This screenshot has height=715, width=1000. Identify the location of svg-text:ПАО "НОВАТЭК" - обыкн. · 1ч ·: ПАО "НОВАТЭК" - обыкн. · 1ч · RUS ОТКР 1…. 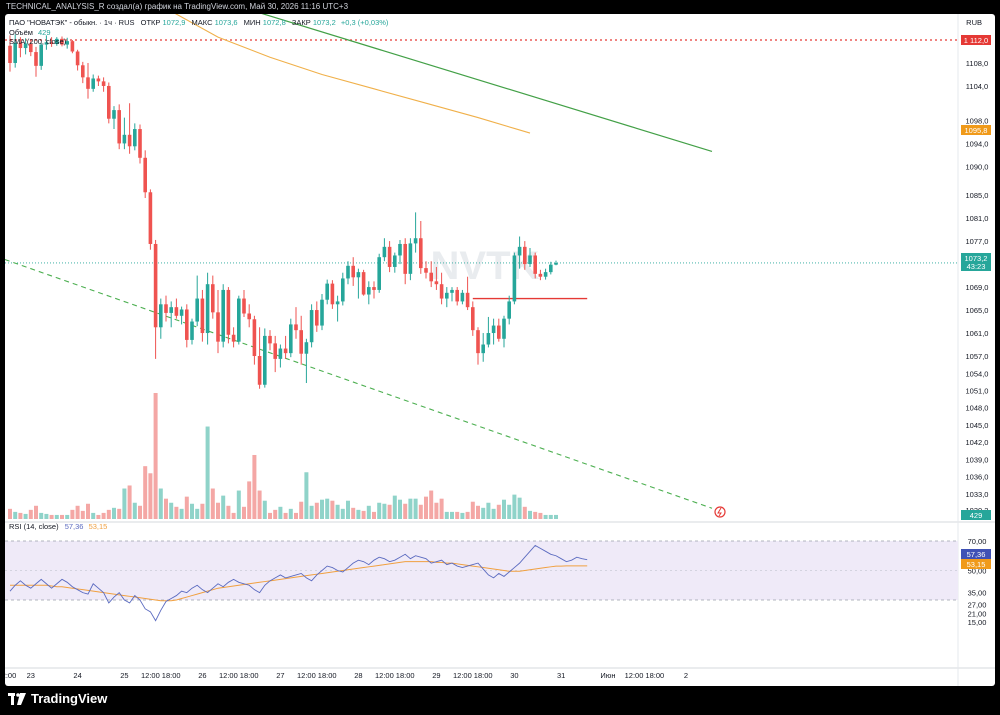
(199, 22).